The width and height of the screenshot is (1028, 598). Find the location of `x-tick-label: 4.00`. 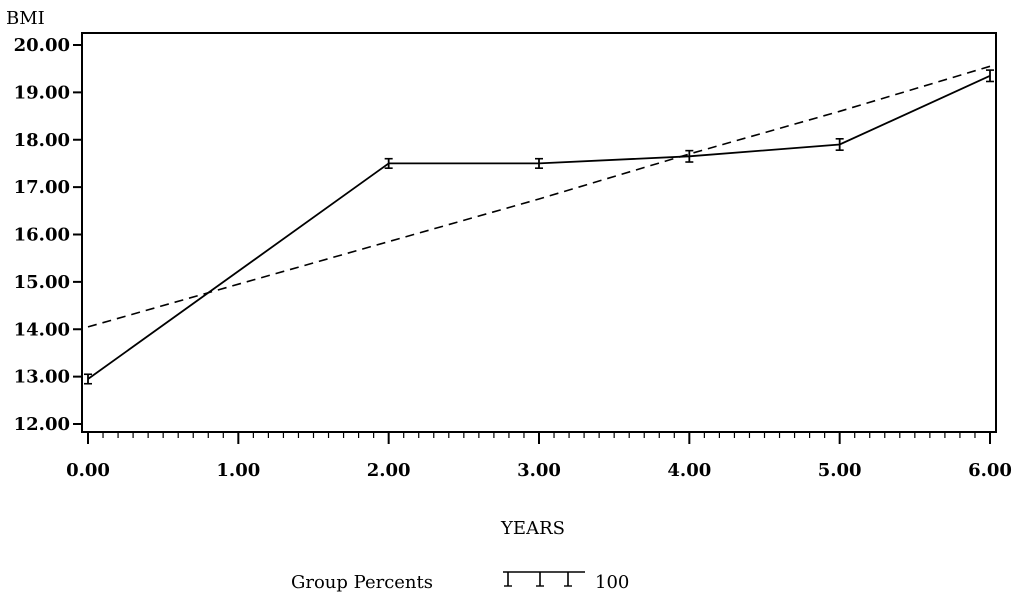

x-tick-label: 4.00 is located at coordinates (689, 470).